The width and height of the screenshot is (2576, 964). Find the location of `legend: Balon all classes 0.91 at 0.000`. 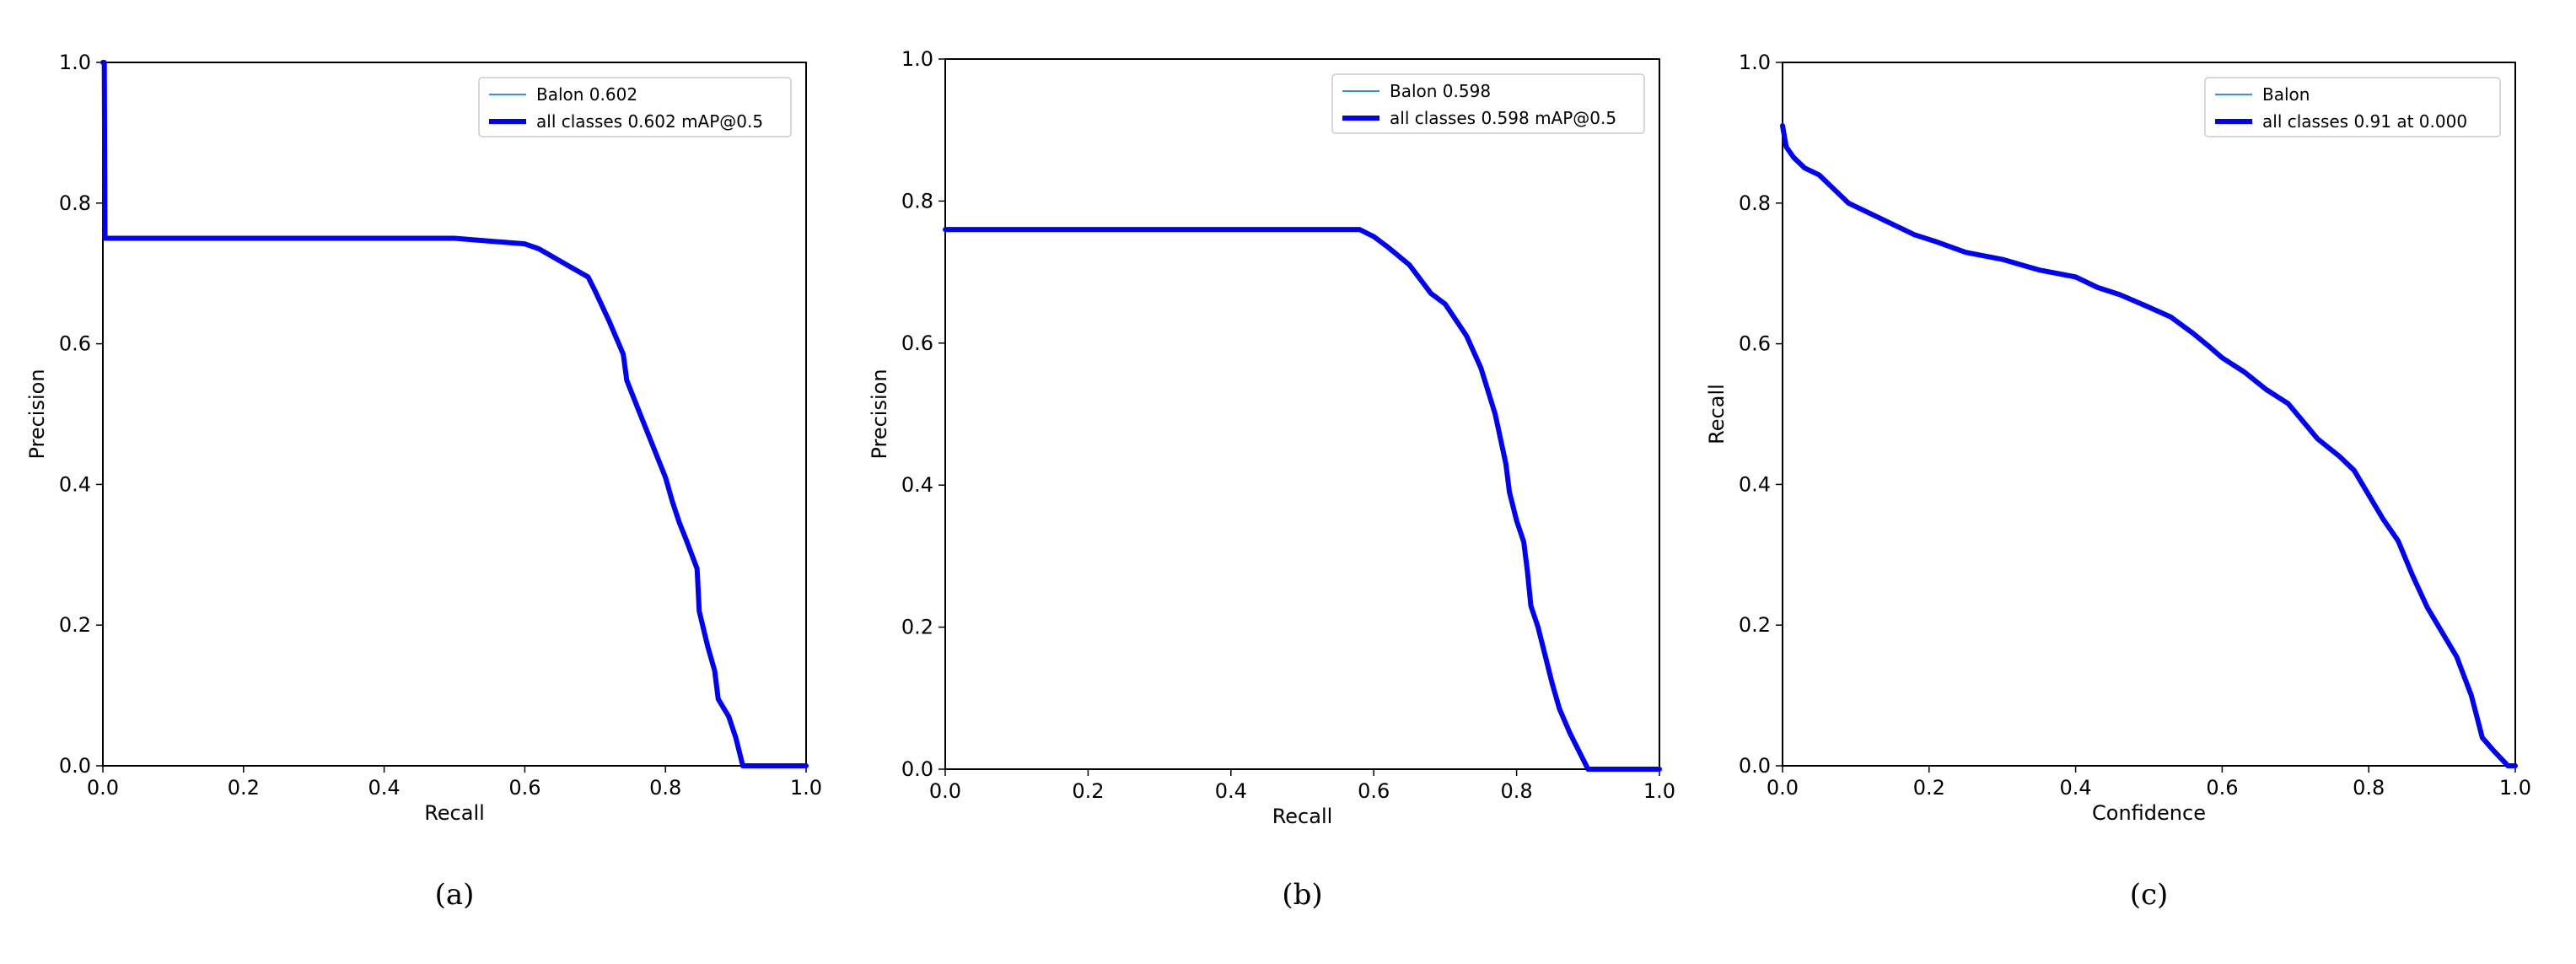

legend: Balon all classes 0.91 at 0.000 is located at coordinates (2352, 107).